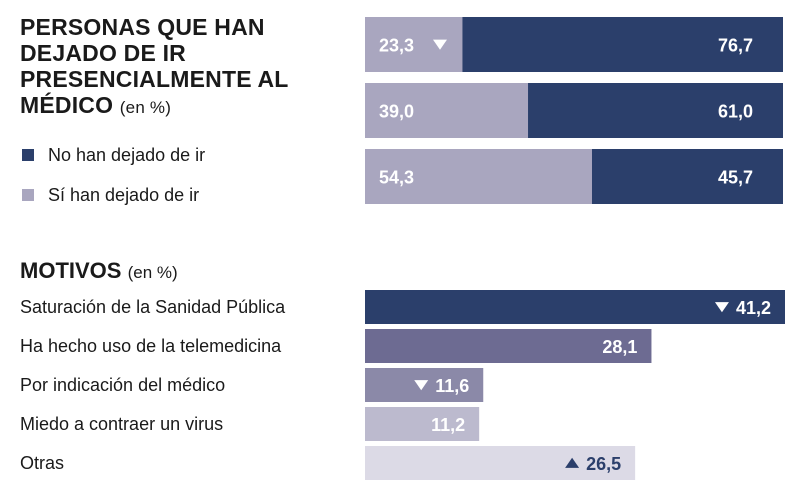 This screenshot has width=803, height=487. What do you see at coordinates (603, 464) in the screenshot?
I see `motivo-value-label: 26,5` at bounding box center [603, 464].